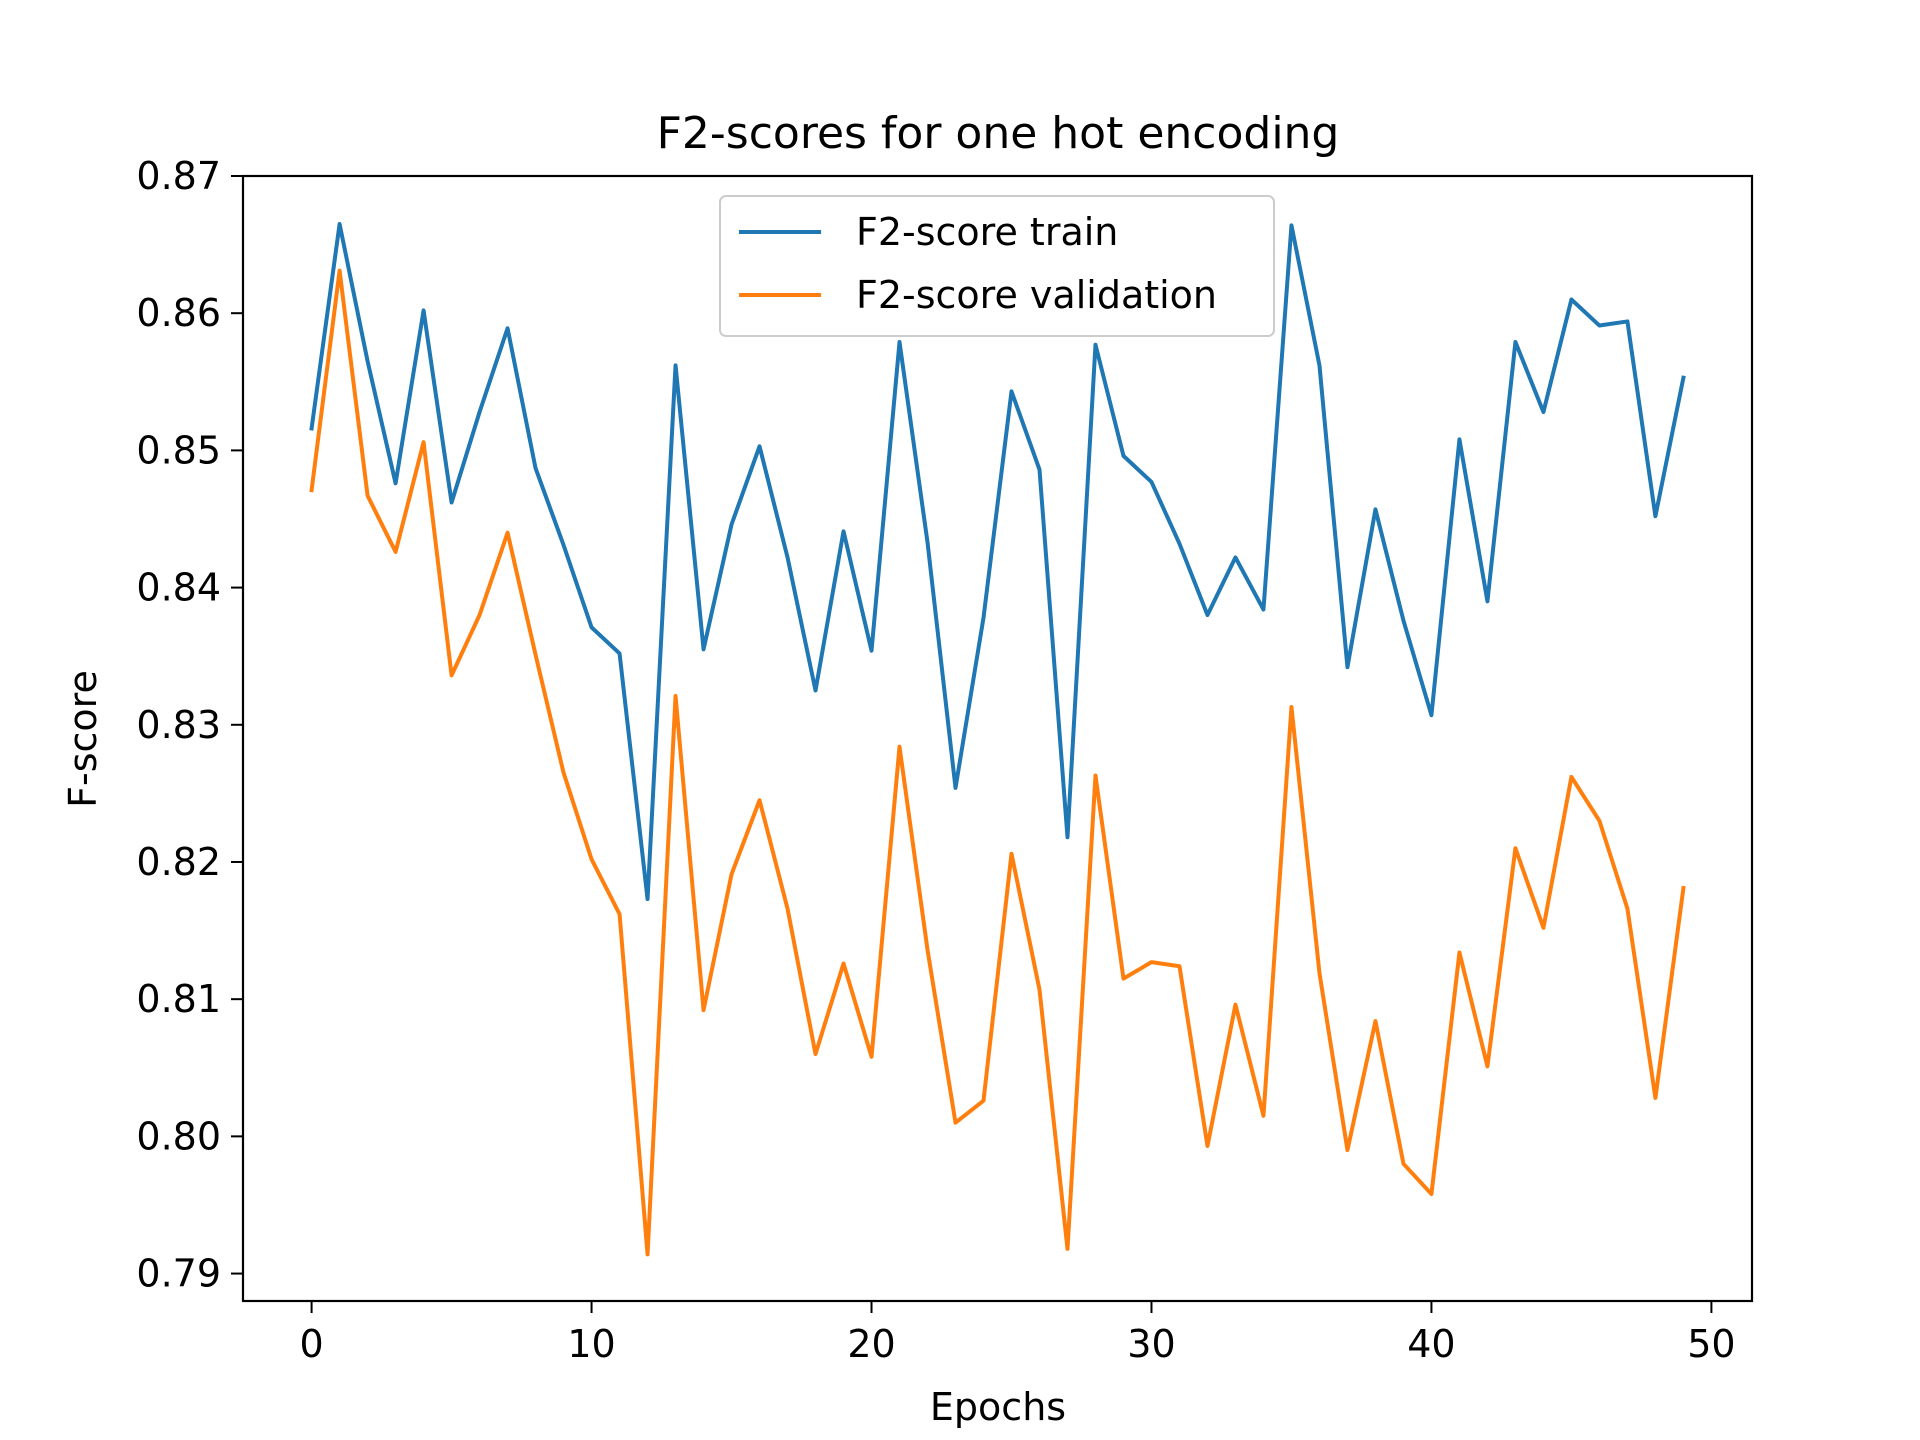 Image resolution: width=1920 pixels, height=1440 pixels. I want to click on y-tick-label: 0.81, so click(178, 999).